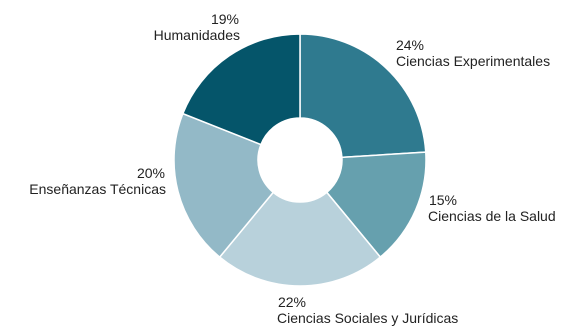 This screenshot has width=575, height=326. Describe the element at coordinates (376, 205) in the screenshot. I see `slice-ciencias-de-la-salud` at that location.